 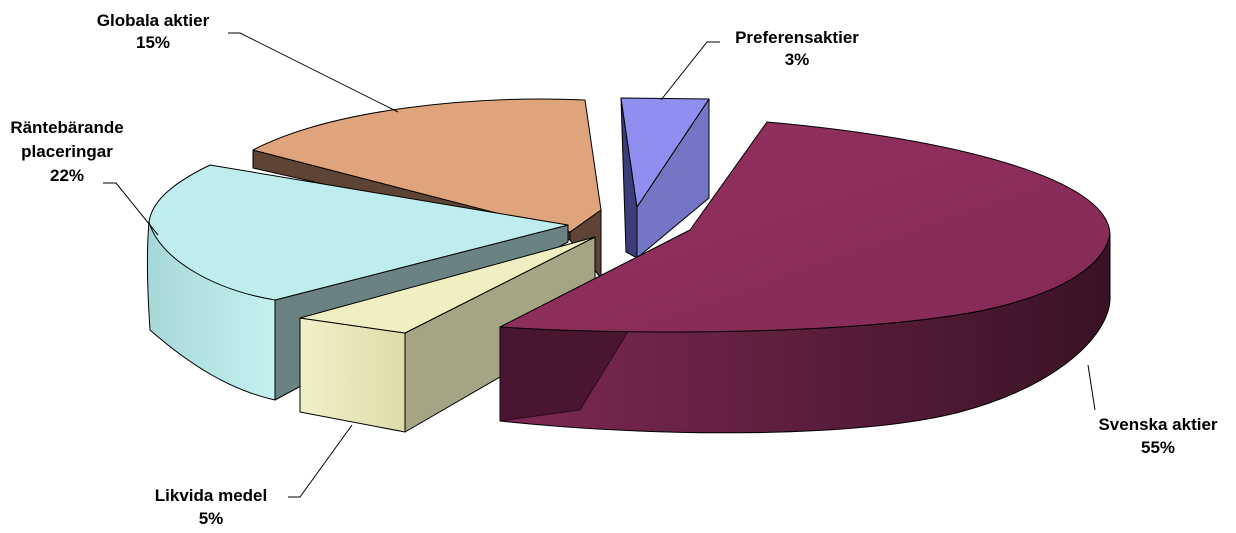 What do you see at coordinates (690, 71) in the screenshot?
I see `leader-preferensaktier` at bounding box center [690, 71].